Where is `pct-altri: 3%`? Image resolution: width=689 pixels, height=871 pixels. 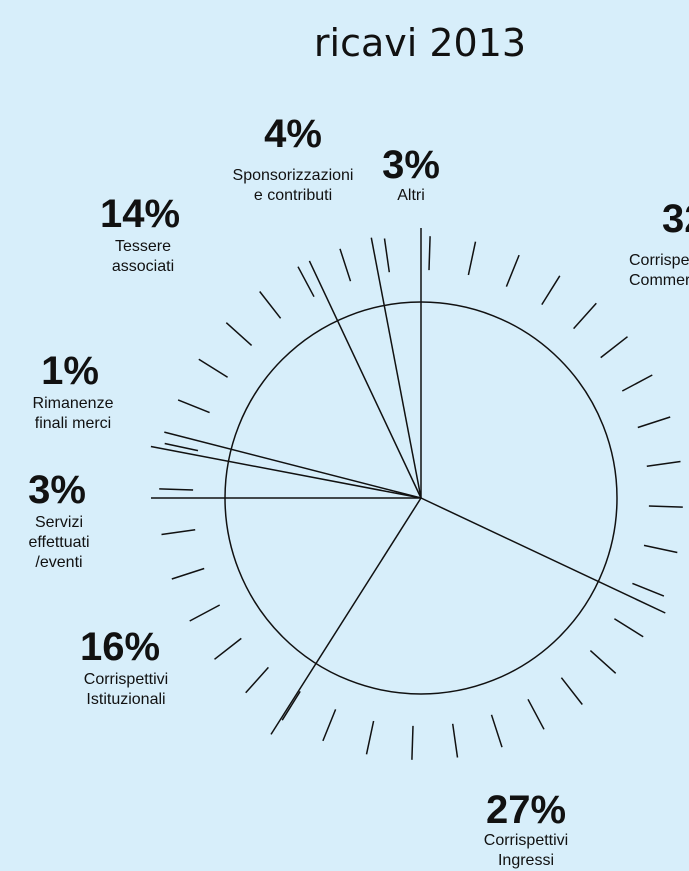
pct-altri: 3% is located at coordinates (411, 165).